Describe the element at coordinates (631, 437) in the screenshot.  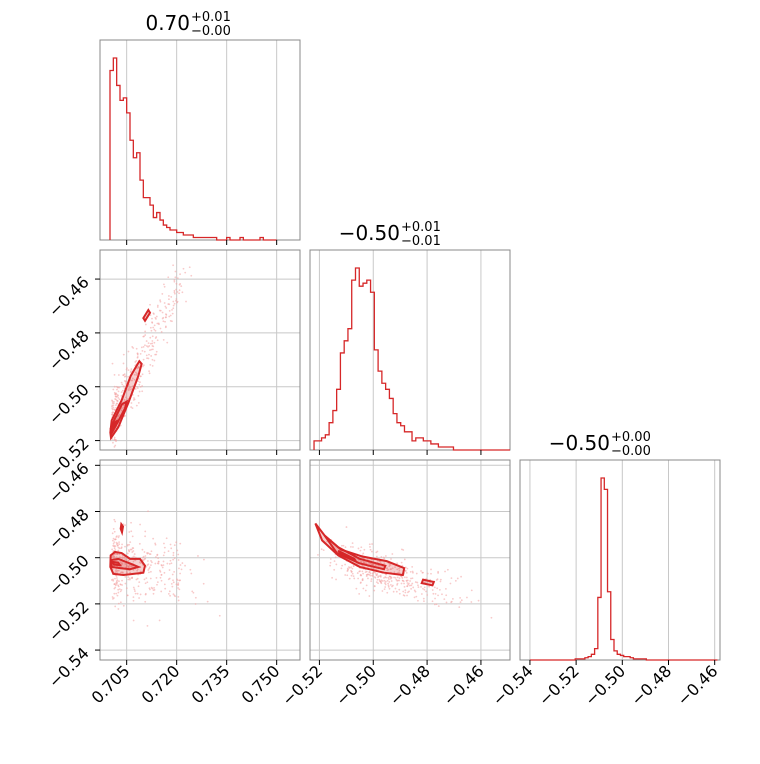
I see `param-title-plus: +0.00` at that location.